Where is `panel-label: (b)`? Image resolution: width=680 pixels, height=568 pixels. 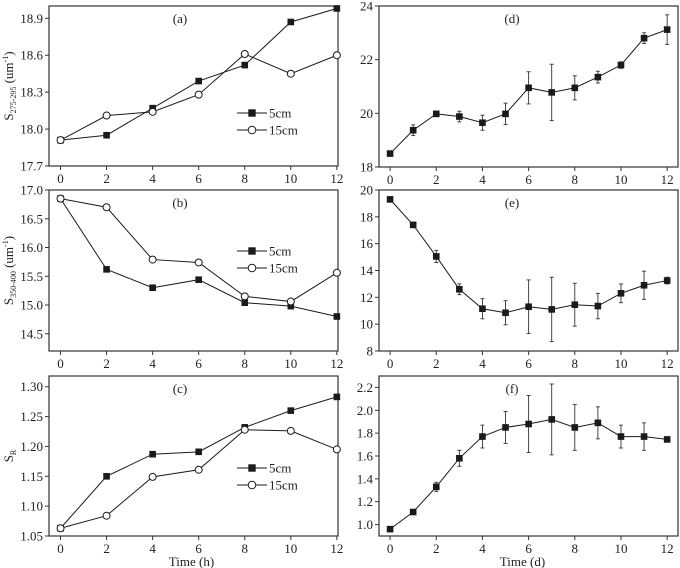 panel-label: (b) is located at coordinates (179, 202).